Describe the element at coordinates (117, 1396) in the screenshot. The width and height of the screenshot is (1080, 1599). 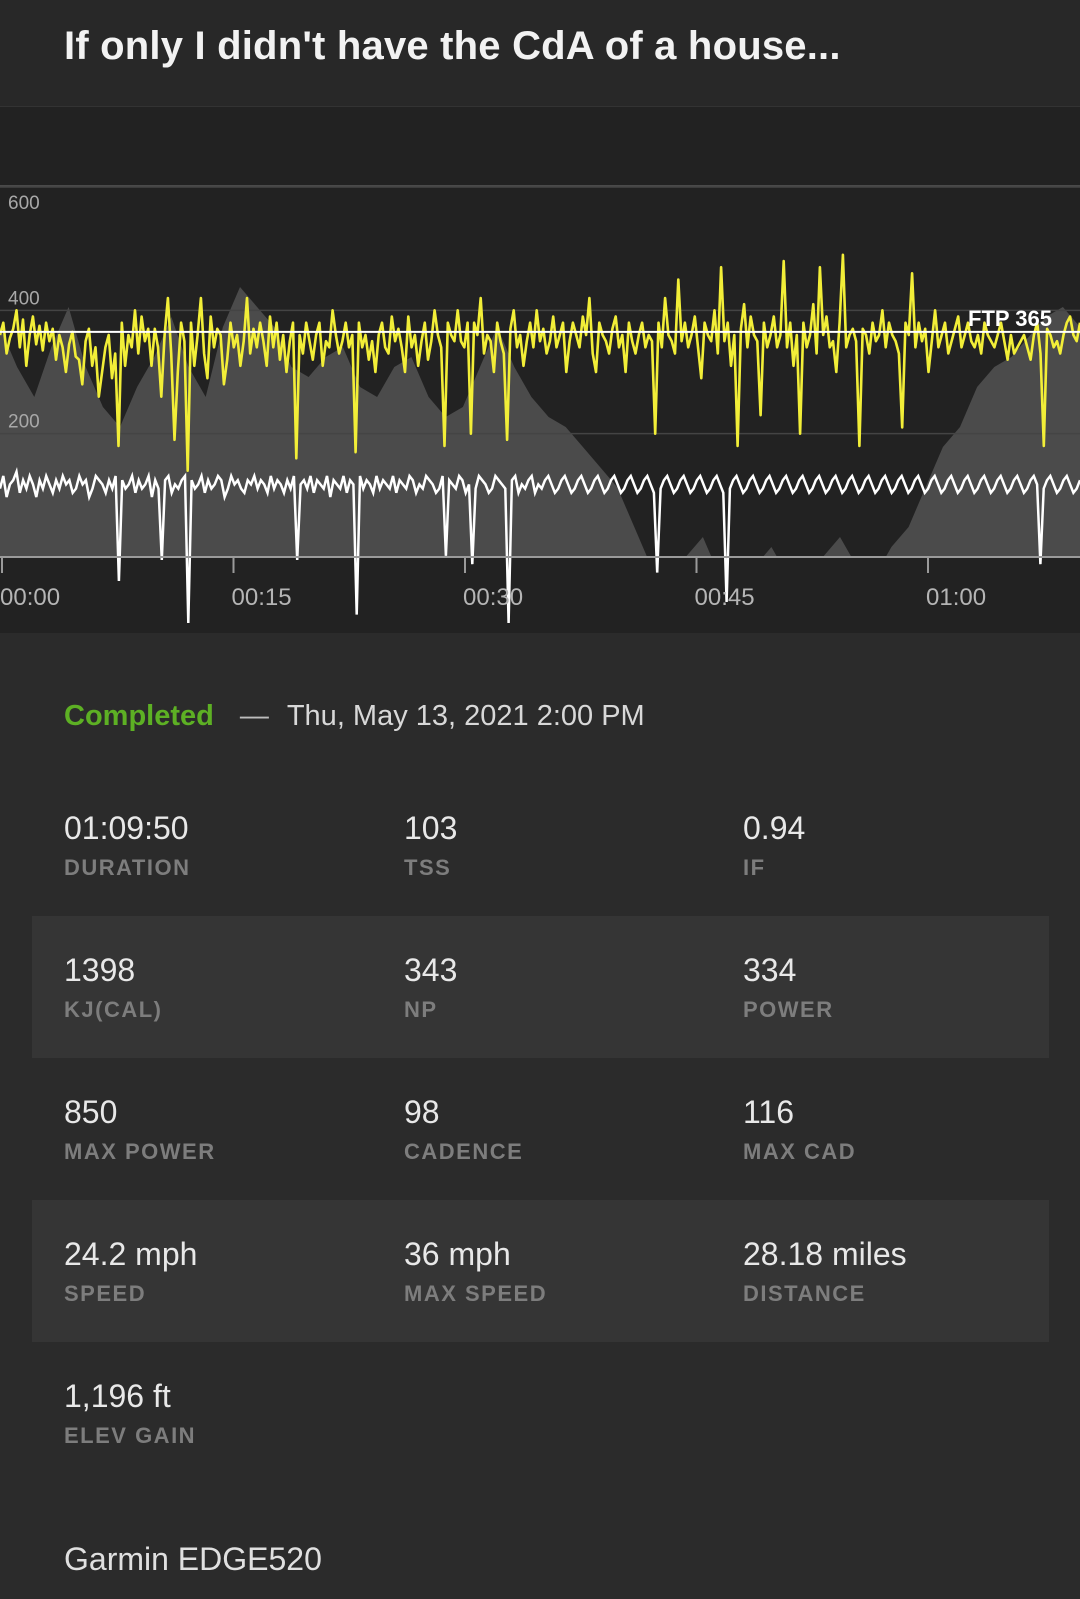
I see `stat-value: 1,196 ft` at that location.